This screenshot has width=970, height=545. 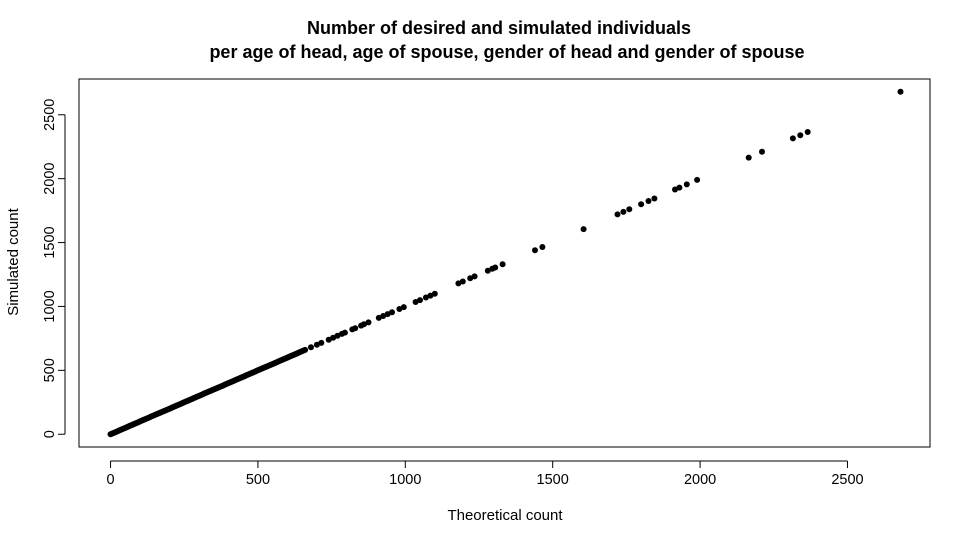 What do you see at coordinates (553, 480) in the screenshot?
I see `x-tick-label: 1500` at bounding box center [553, 480].